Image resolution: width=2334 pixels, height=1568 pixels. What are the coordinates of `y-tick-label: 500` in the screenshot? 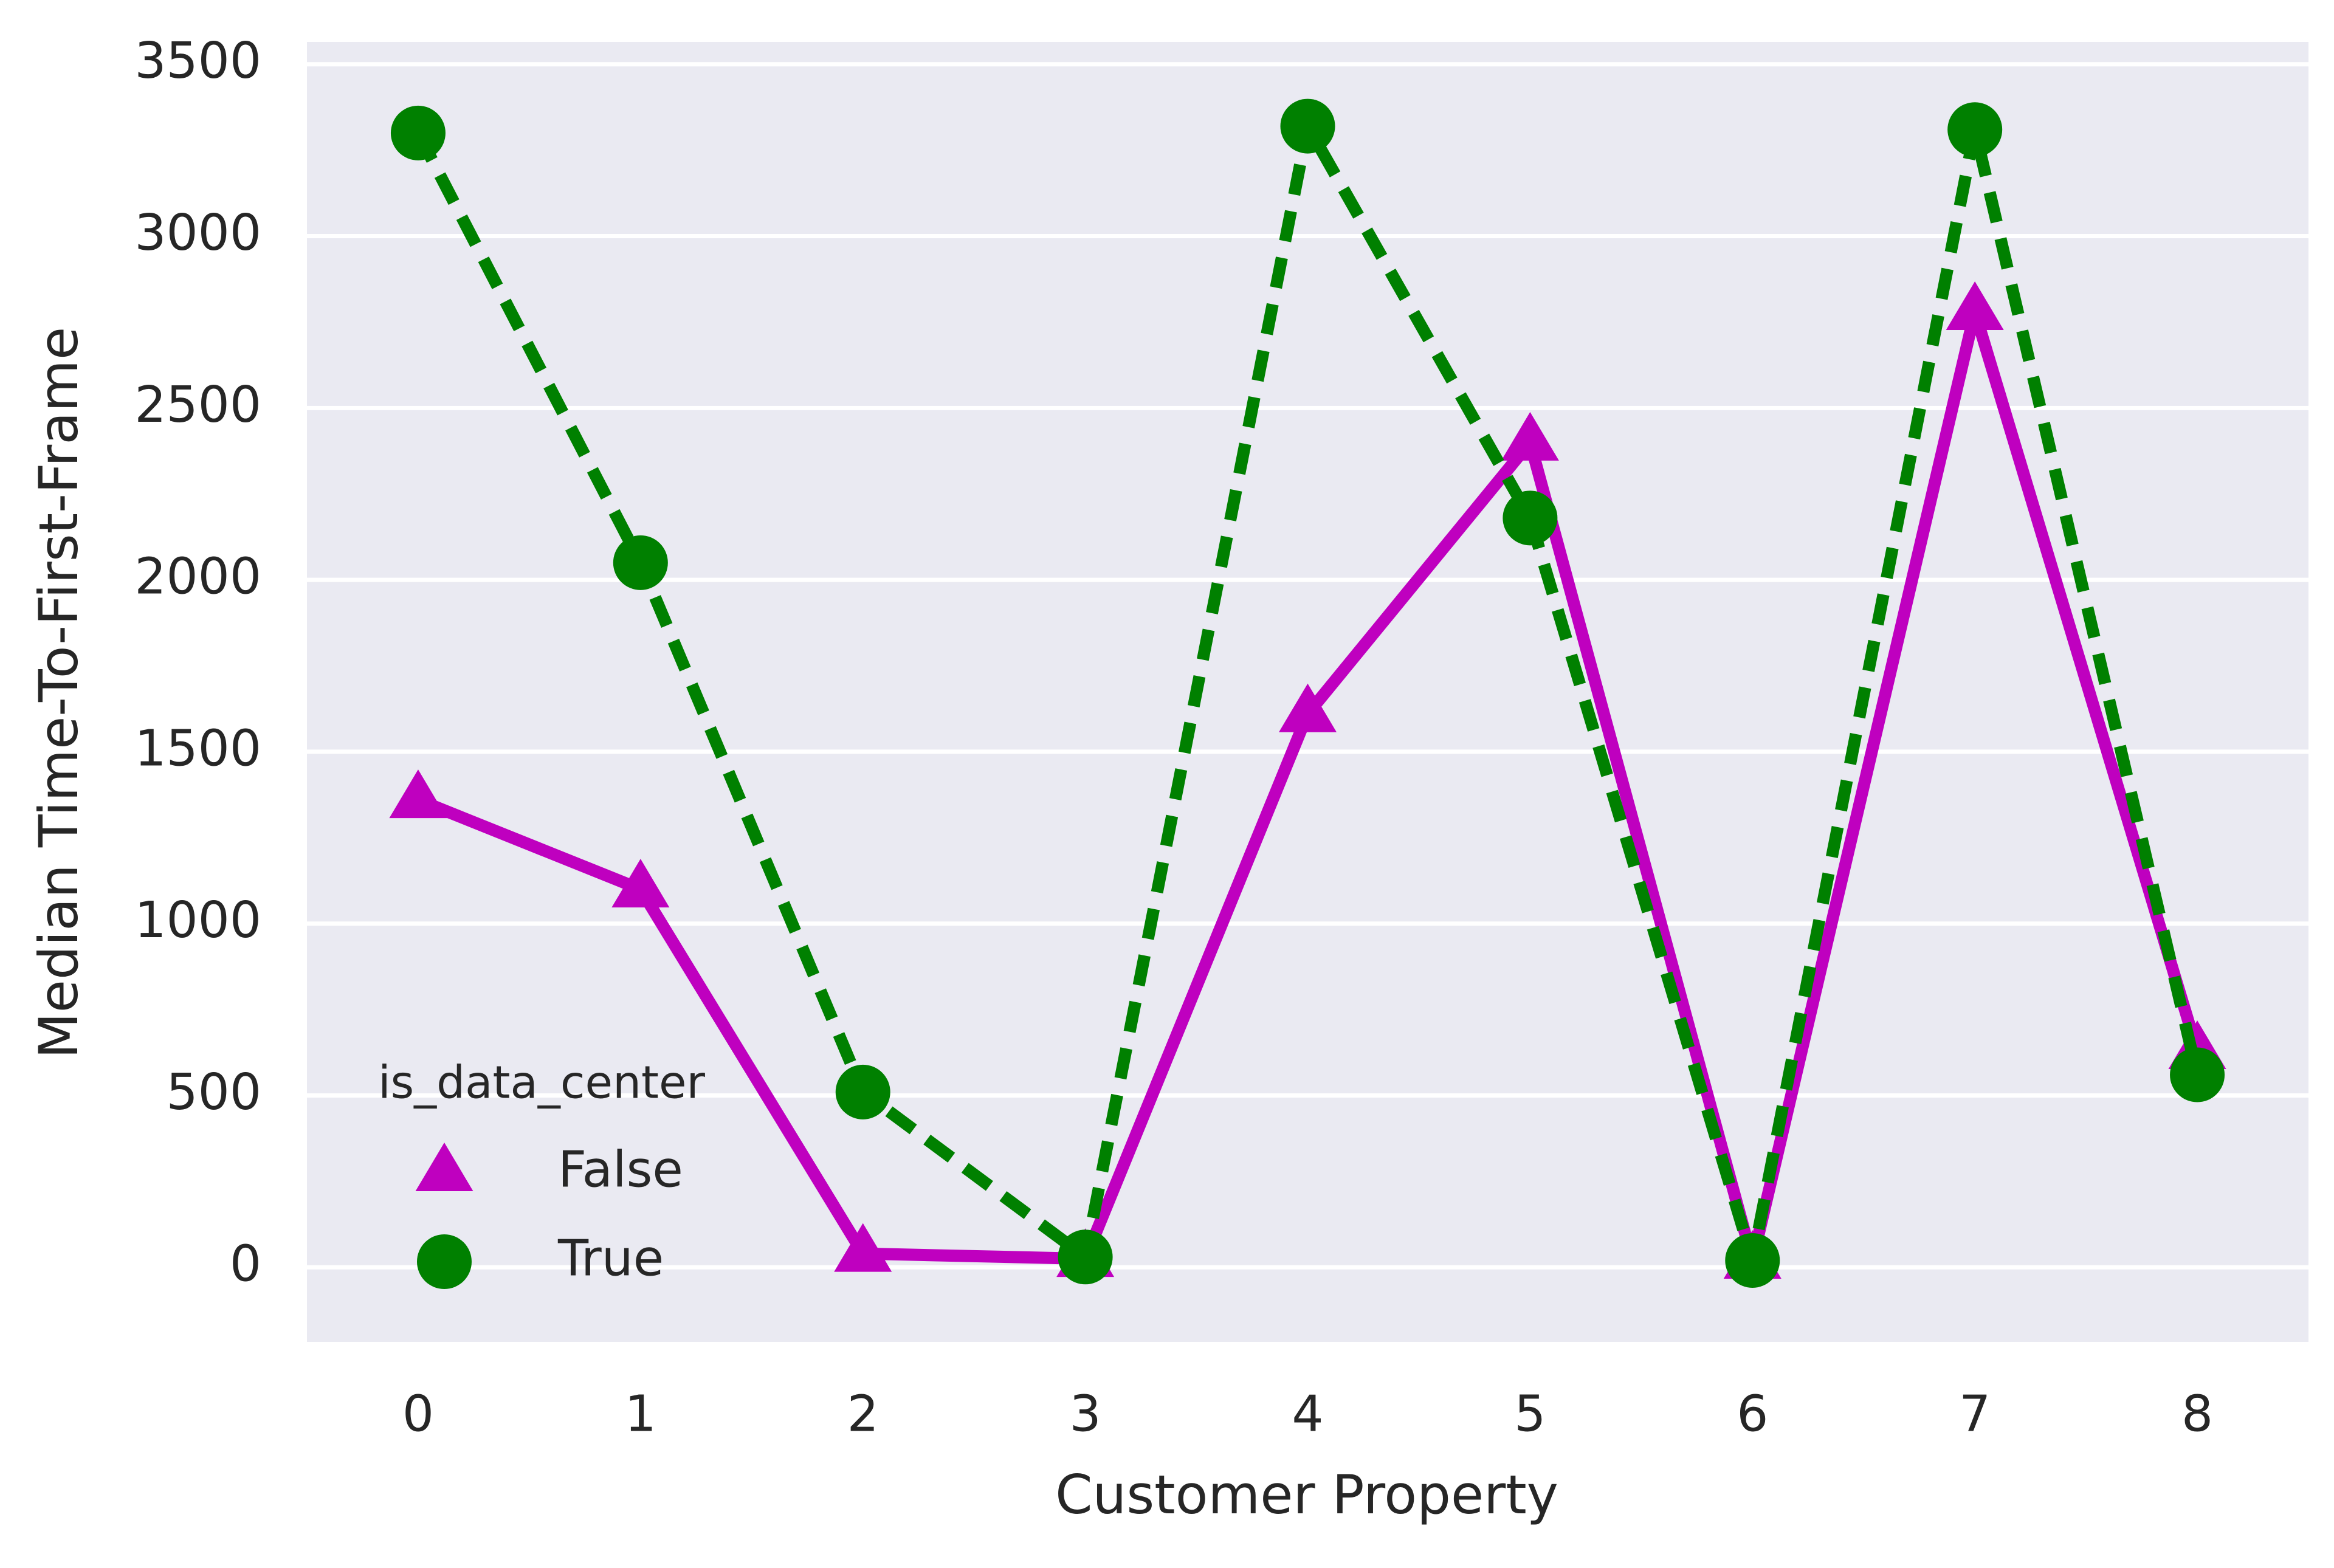 It's located at (213, 1092).